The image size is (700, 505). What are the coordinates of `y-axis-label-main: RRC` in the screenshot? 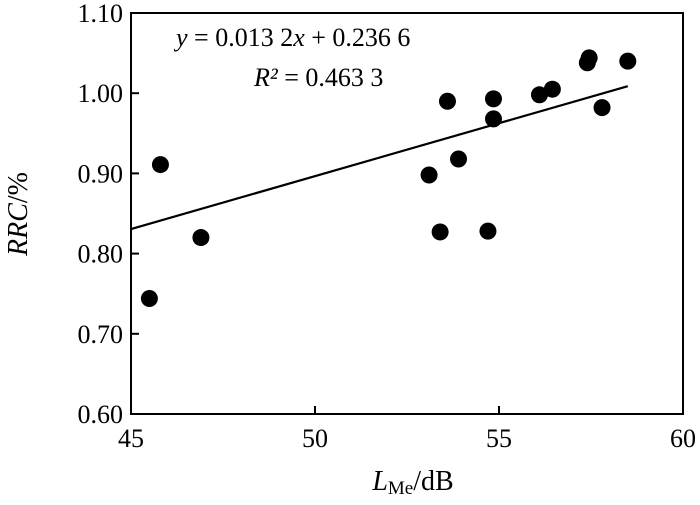 It's located at (18, 230).